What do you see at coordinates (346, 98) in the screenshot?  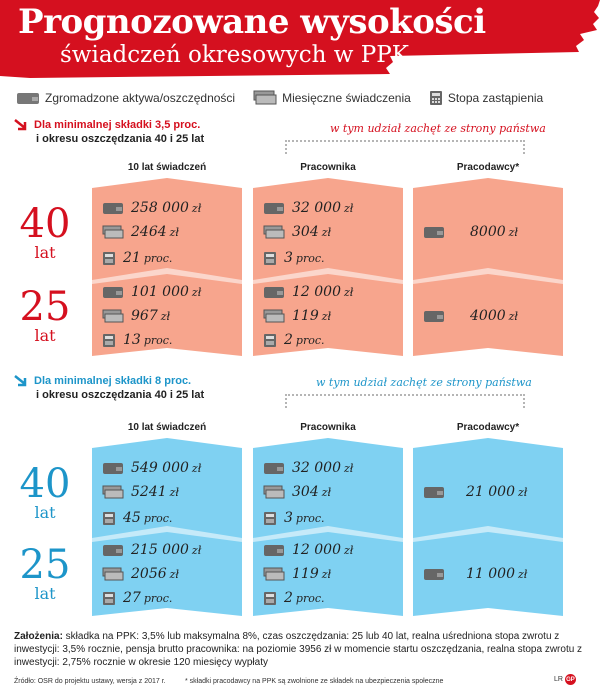 I see `legend-label-monthly: Miesięczne świadczenia` at bounding box center [346, 98].